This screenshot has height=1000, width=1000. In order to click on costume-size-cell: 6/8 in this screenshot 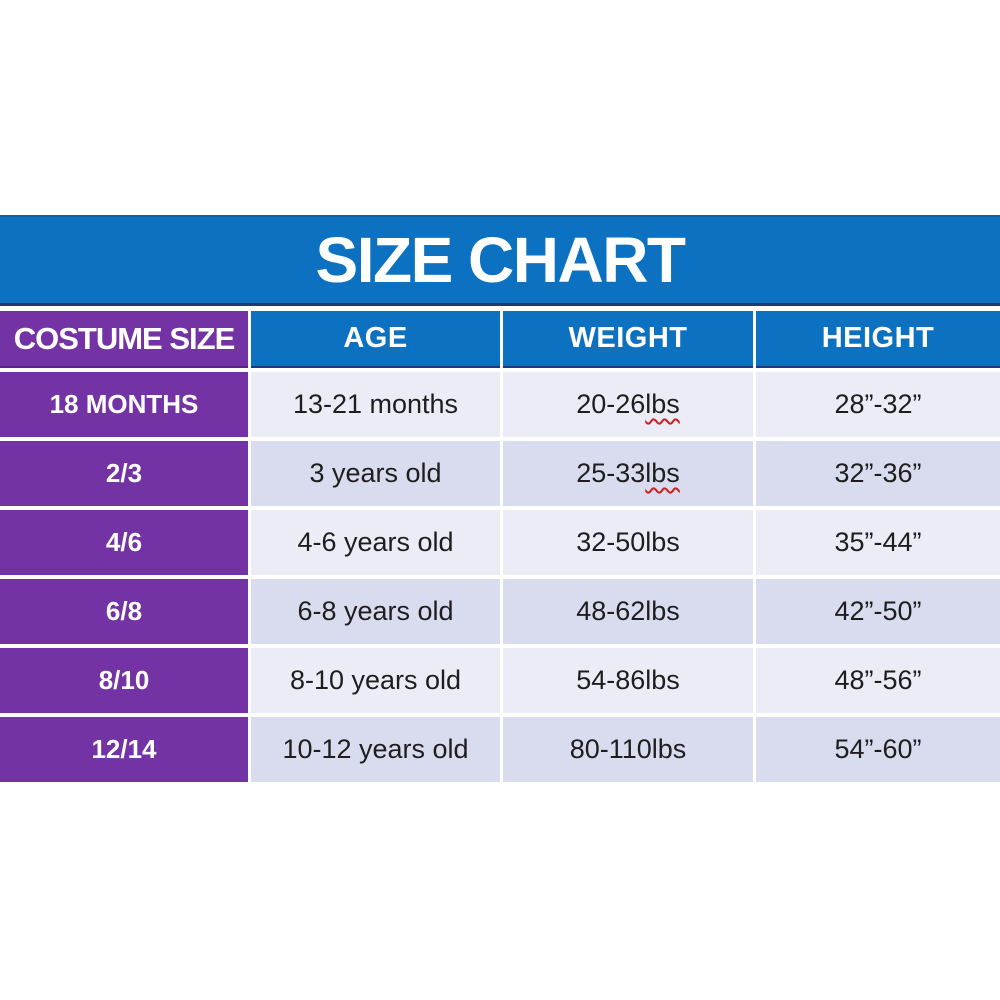, I will do `click(124, 611)`.